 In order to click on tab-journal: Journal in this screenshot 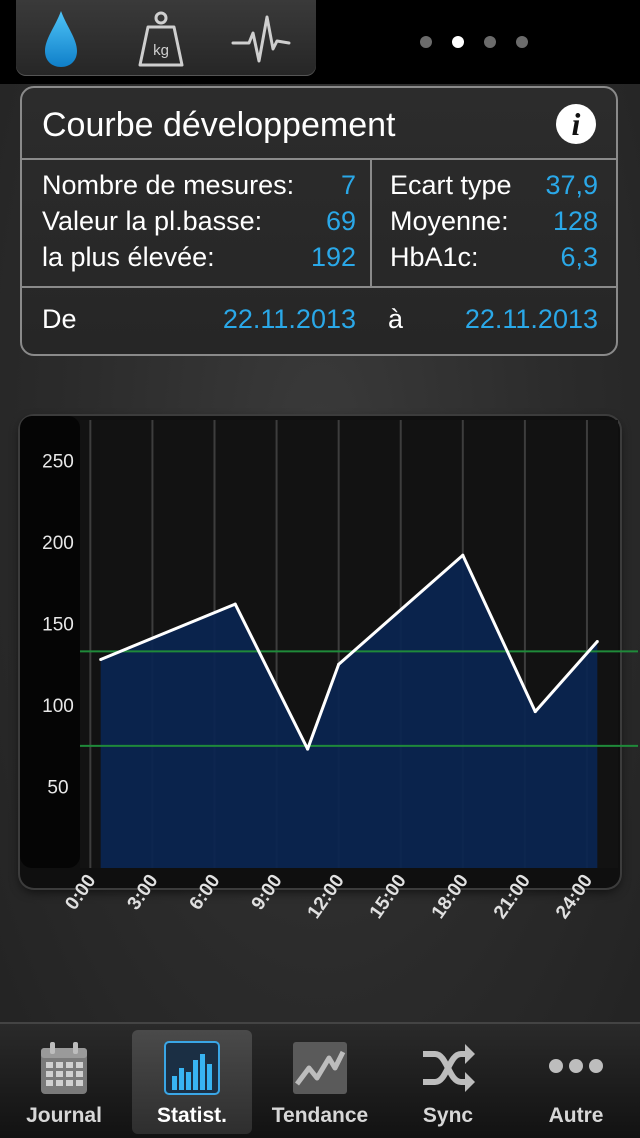, I will do `click(64, 1082)`.